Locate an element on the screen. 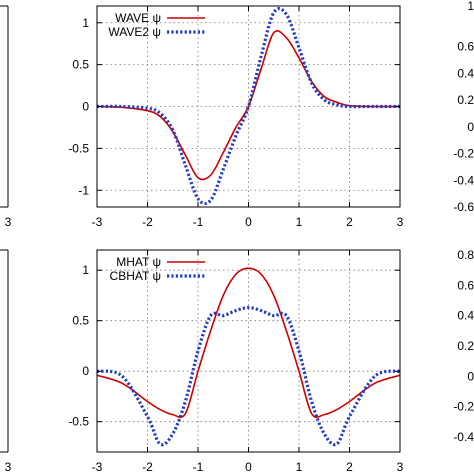 The image size is (474, 474). right-bottom-ytick-label: 0.6 is located at coordinates (465, 285).